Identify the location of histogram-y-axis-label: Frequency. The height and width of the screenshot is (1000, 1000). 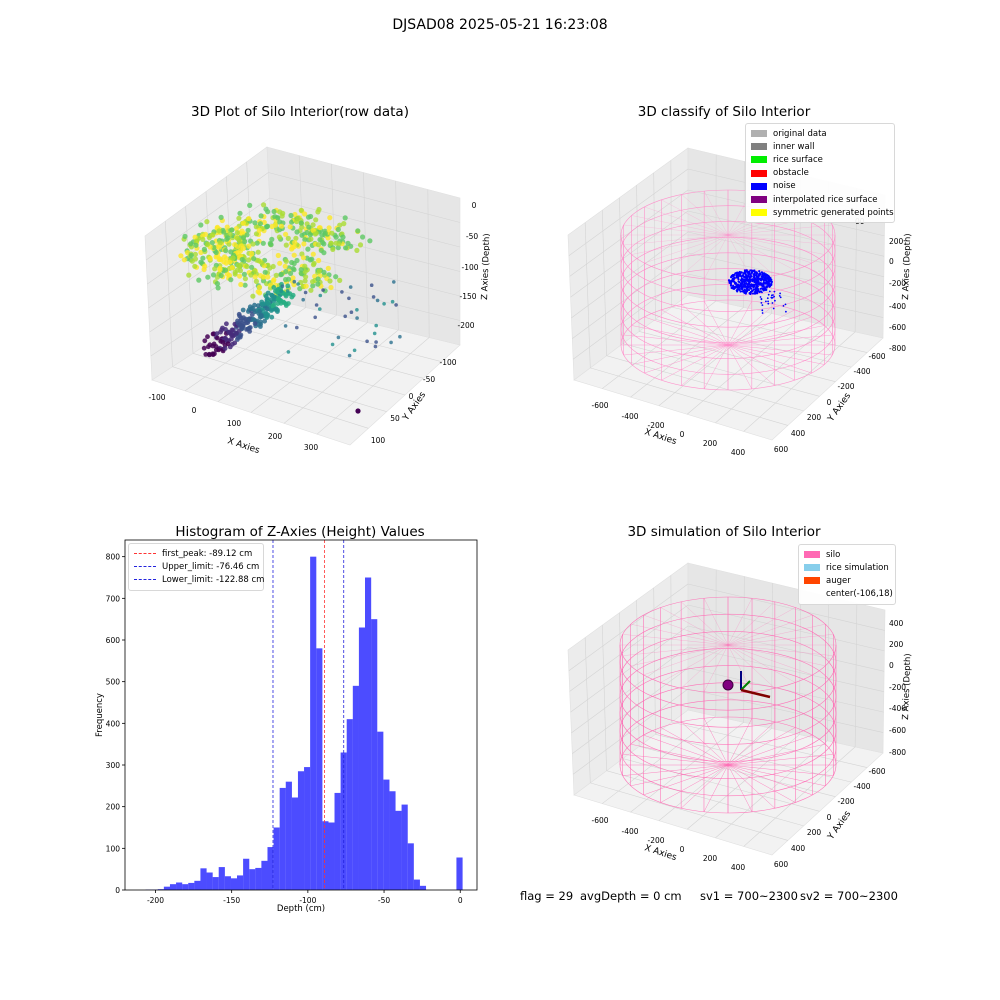
(100, 715).